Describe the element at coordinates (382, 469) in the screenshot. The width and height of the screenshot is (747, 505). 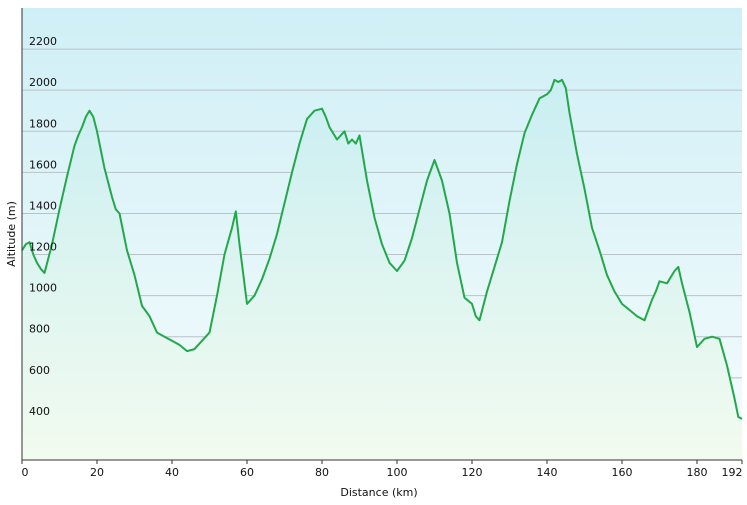
I see `x-ticks: 0 20 40 60 80 100 120 140 160 180 192` at that location.